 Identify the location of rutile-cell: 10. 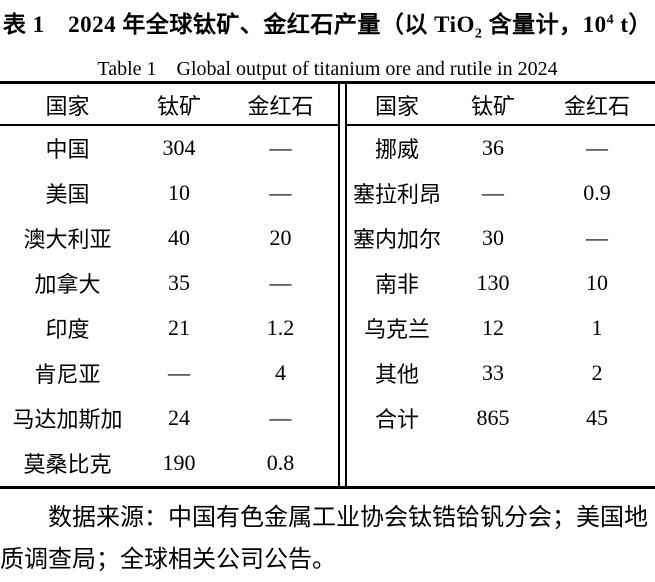
(597, 282).